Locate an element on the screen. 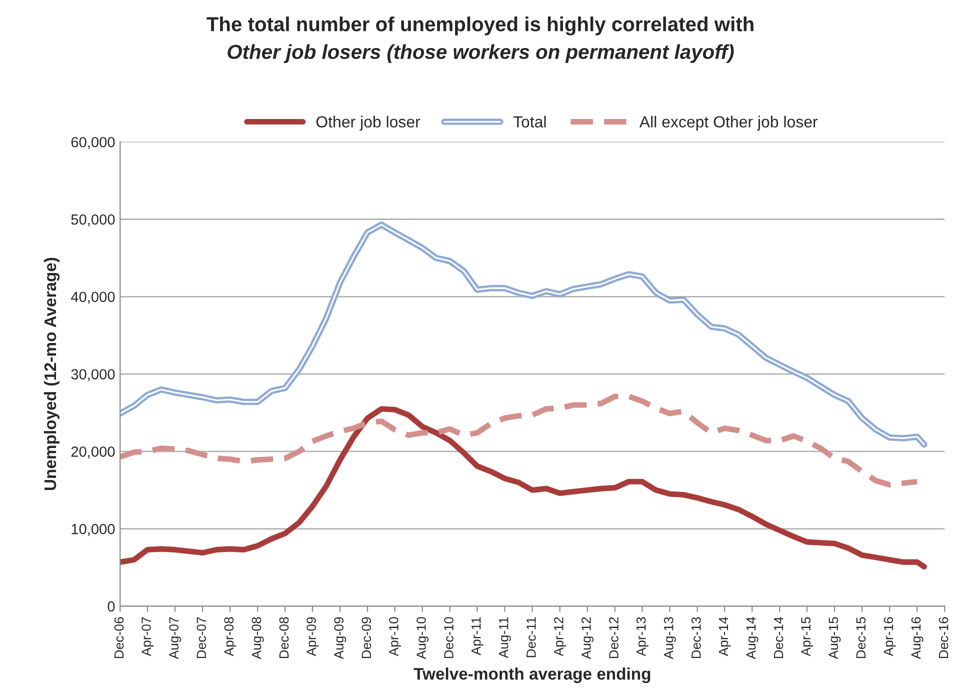  x-tick-label: Apr-16 is located at coordinates (890, 636).